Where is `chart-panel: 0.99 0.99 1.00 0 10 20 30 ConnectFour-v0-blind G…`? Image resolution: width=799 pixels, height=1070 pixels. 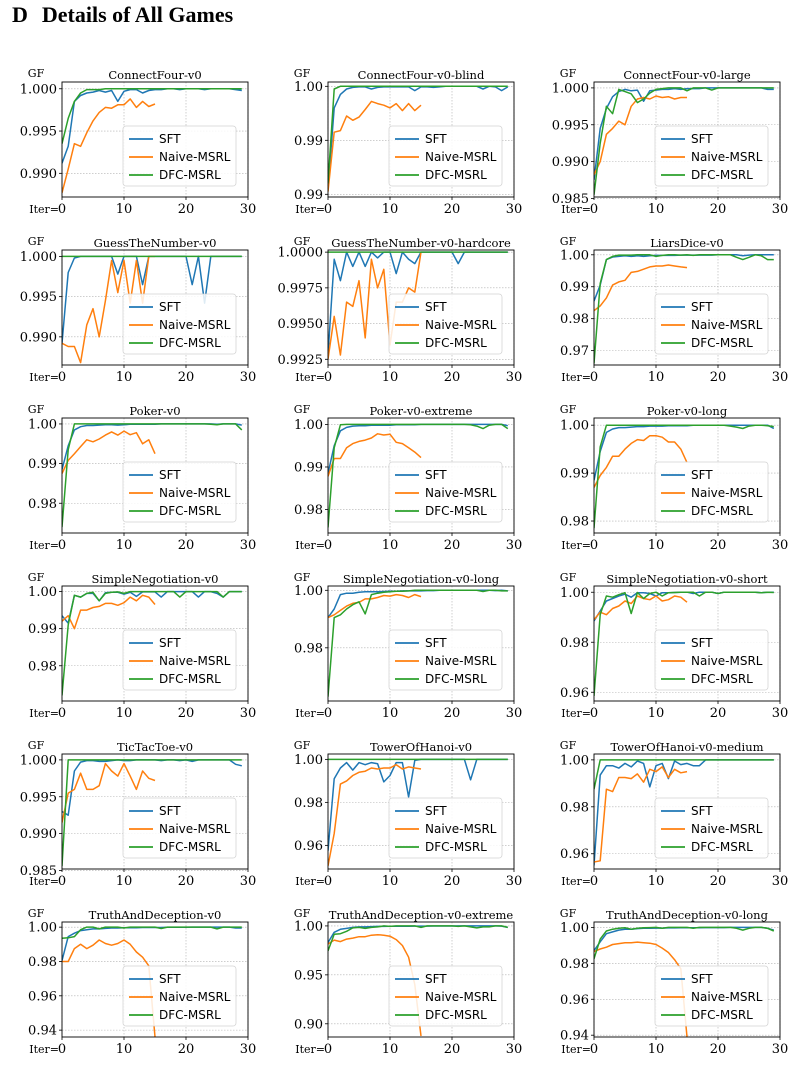 chart-panel: 0.99 0.99 1.00 0 10 20 30 ConnectFour-v0-blind G… is located at coordinates (399, 145).